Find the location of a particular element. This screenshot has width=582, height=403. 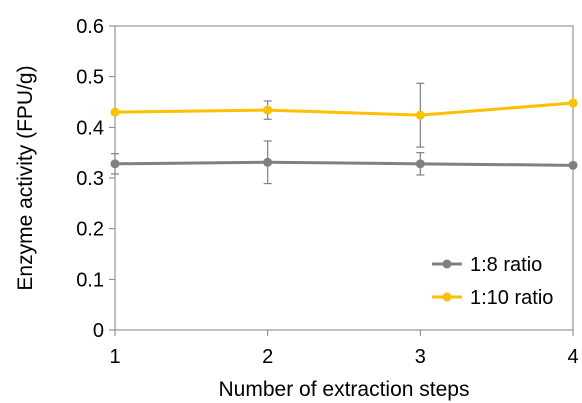

legend-label-2: 1:10 ratio is located at coordinates (511, 298).